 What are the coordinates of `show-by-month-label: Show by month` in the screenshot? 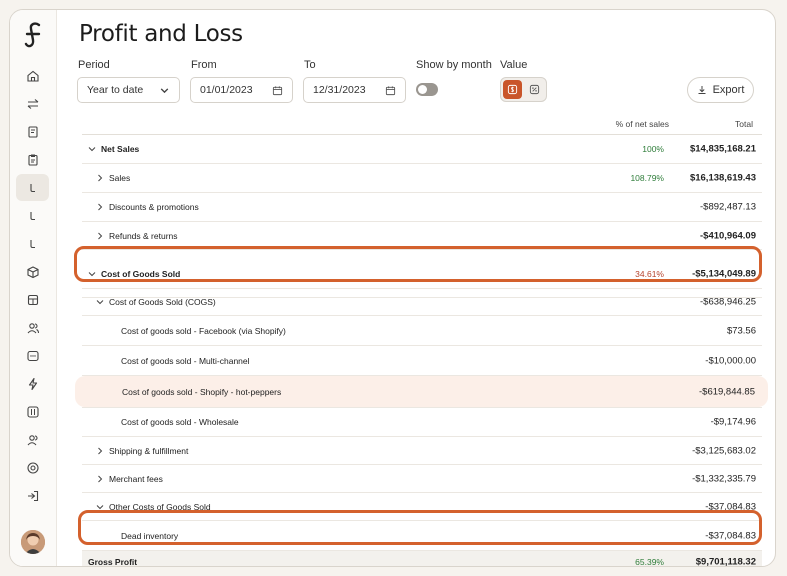 It's located at (454, 65).